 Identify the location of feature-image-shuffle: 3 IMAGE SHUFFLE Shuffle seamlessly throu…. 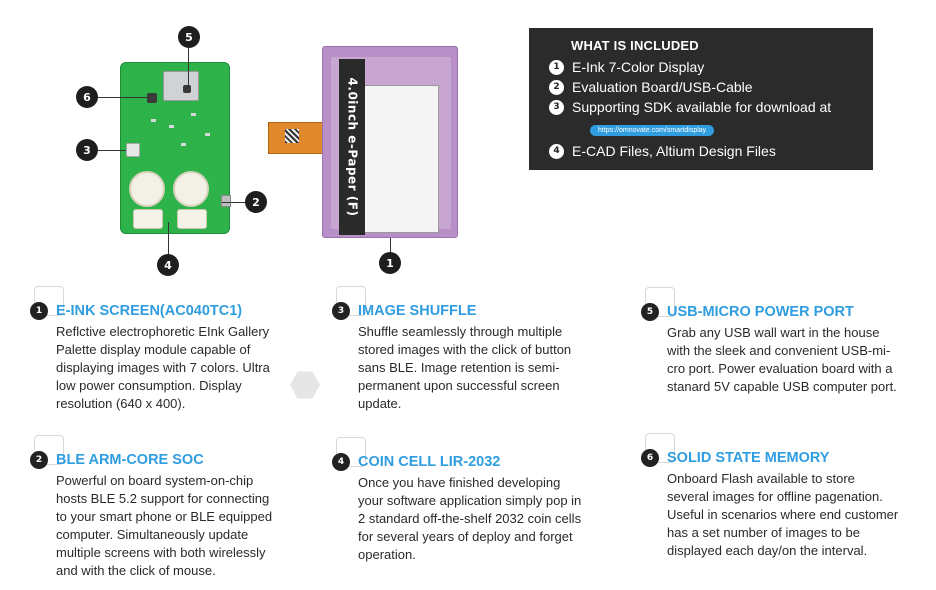
(467, 349).